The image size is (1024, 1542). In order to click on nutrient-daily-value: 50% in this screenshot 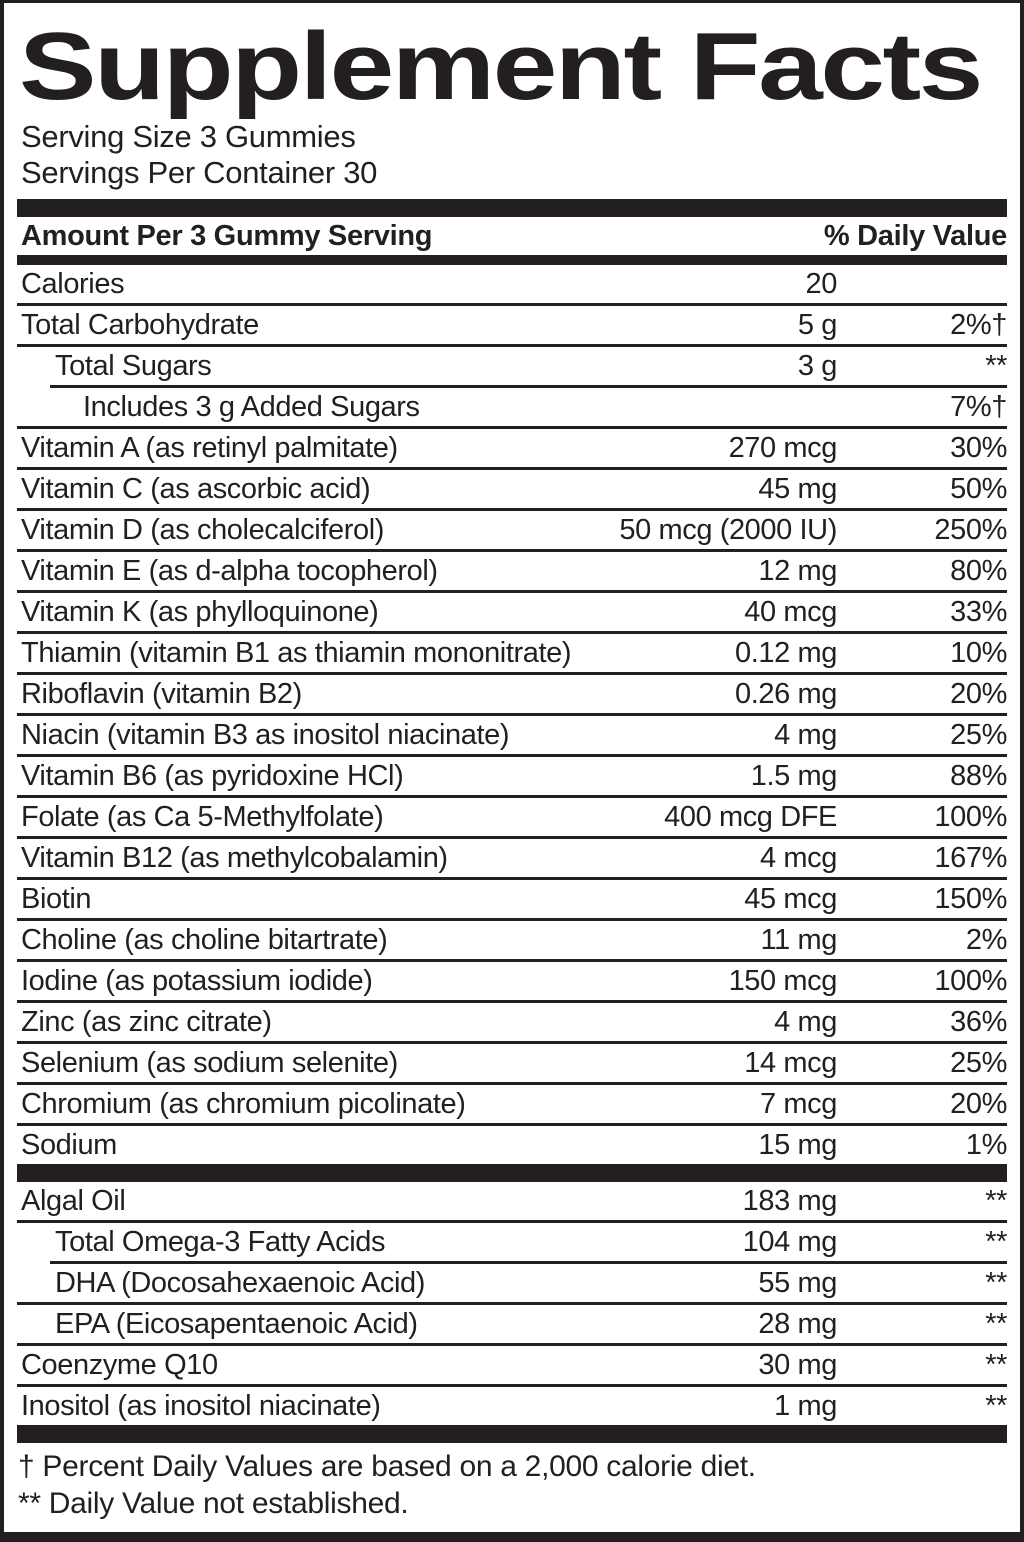, I will do `click(978, 488)`.